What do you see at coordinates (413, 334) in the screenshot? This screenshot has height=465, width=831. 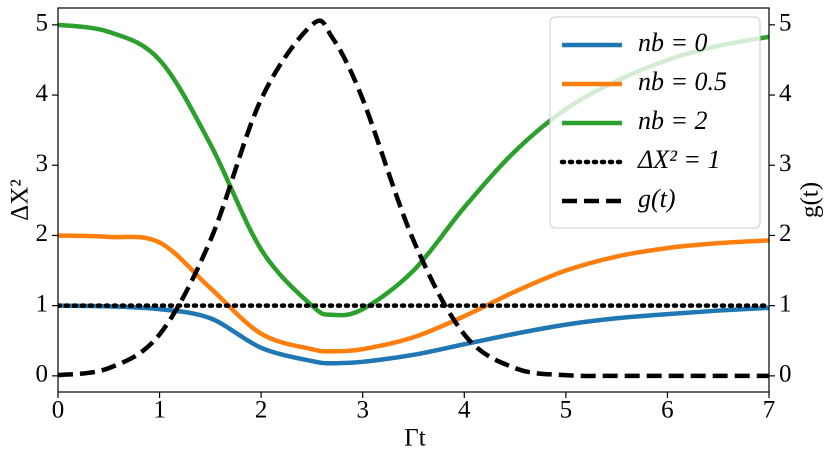 I see `series-line` at bounding box center [413, 334].